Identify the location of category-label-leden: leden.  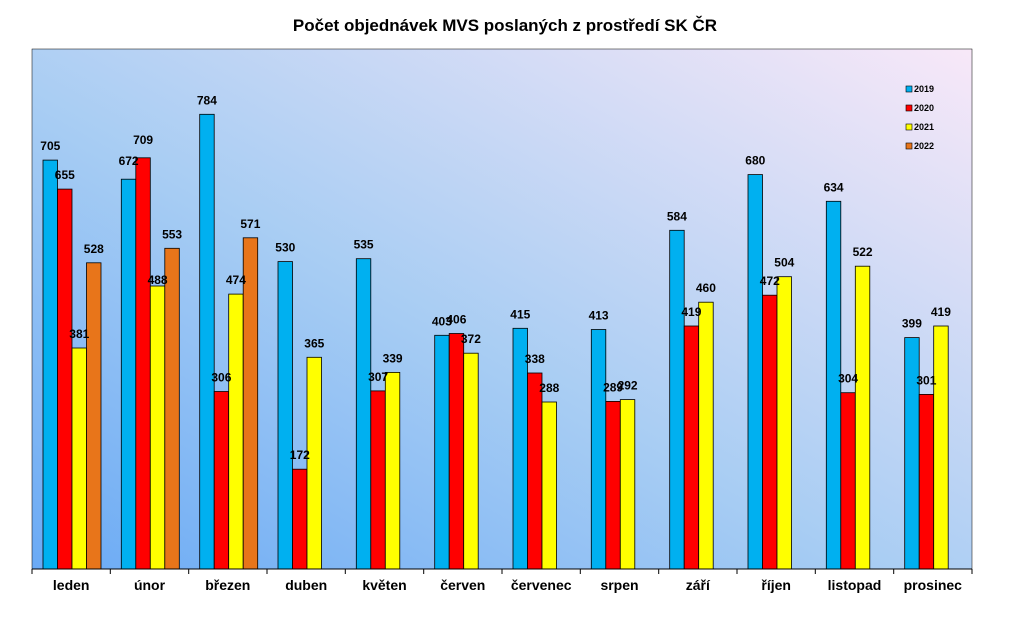
(71, 585).